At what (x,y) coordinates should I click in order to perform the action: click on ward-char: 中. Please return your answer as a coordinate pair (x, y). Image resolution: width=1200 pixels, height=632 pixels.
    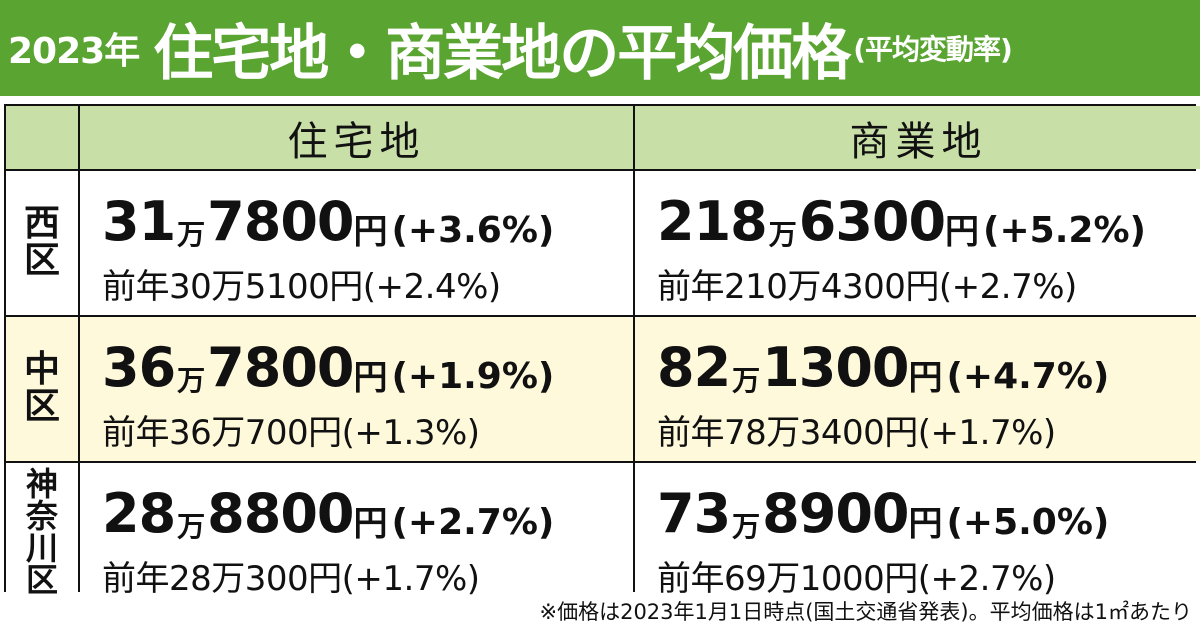
    Looking at the image, I should click on (41, 370).